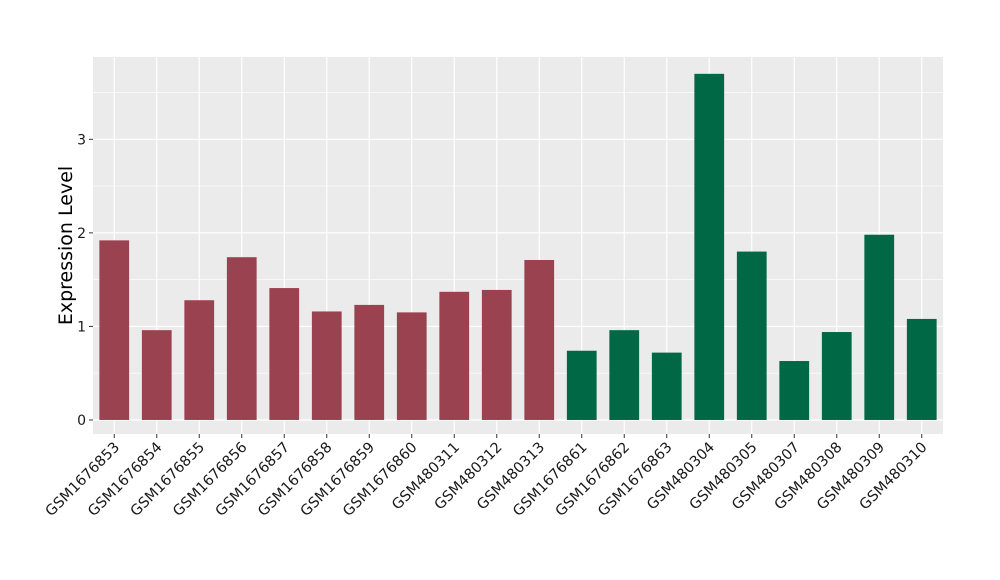 The height and width of the screenshot is (580, 1000). Describe the element at coordinates (66, 245) in the screenshot. I see `y-axis-title: Expression Level` at that location.